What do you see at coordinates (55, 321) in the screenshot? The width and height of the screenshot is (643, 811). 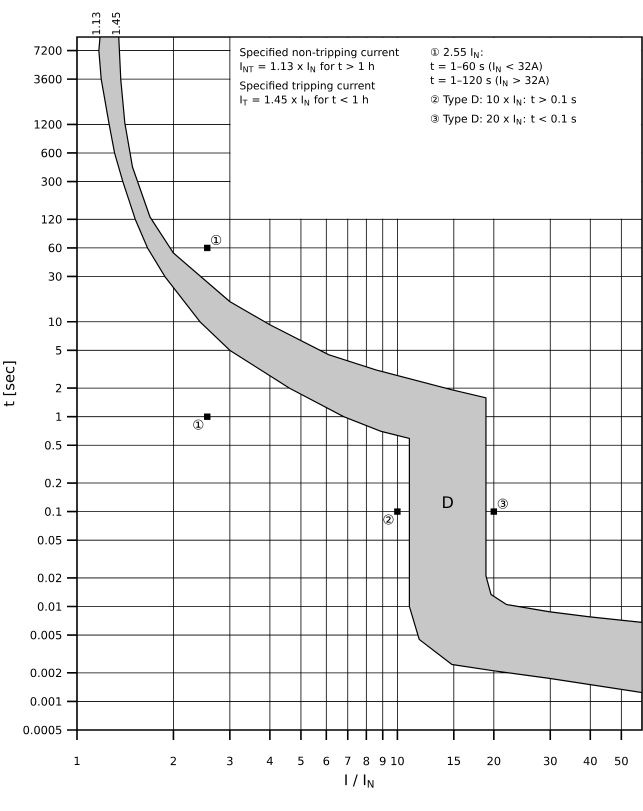 I see `y-tick-label: 10` at bounding box center [55, 321].